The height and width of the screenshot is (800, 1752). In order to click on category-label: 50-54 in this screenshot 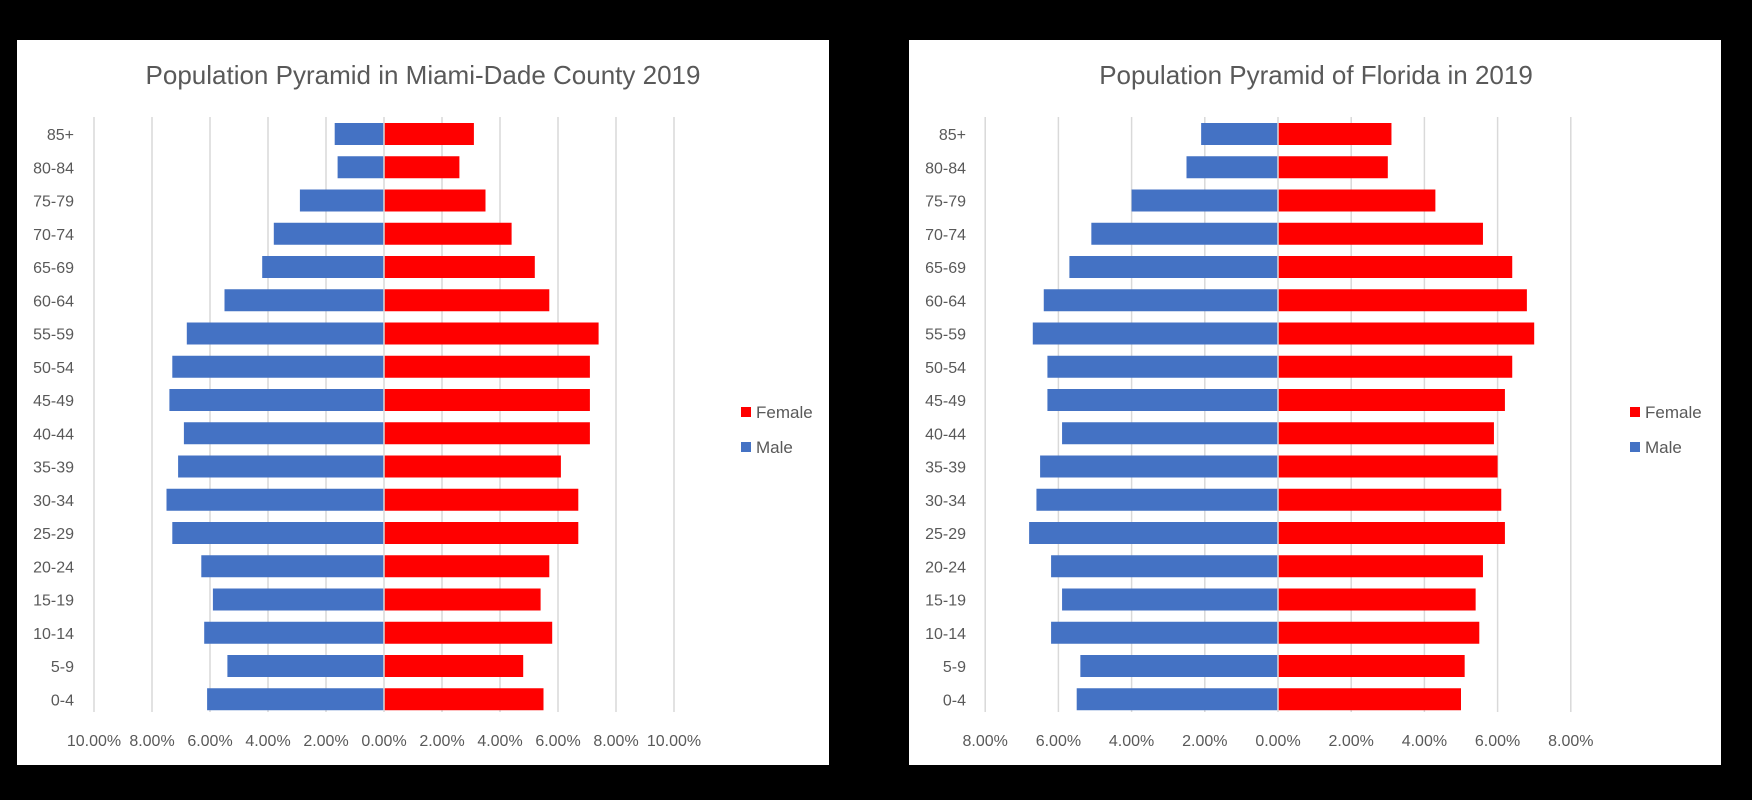, I will do `click(945, 368)`.